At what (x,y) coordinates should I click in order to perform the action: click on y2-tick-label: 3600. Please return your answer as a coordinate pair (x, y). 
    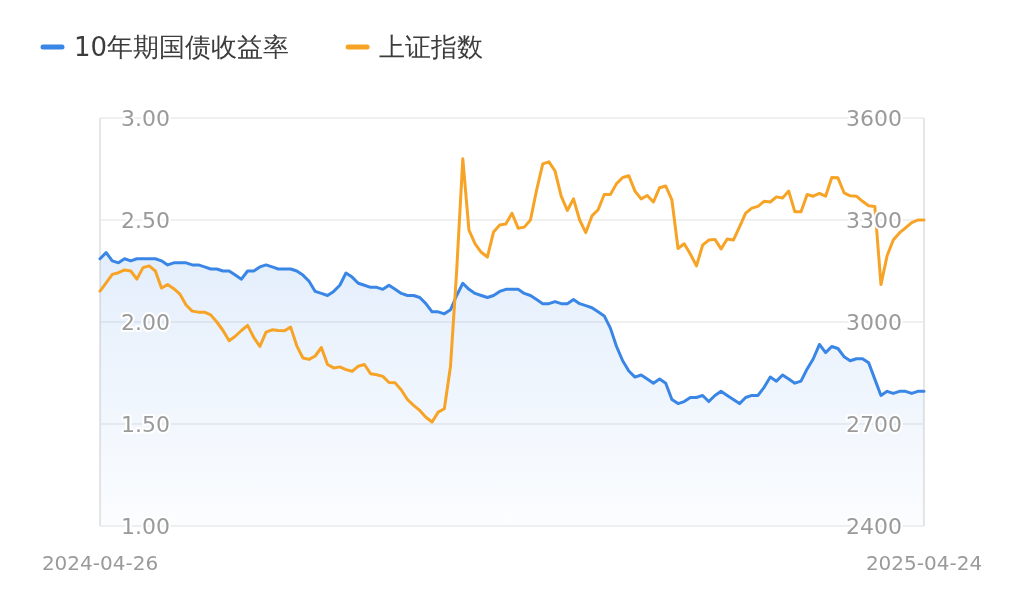
    Looking at the image, I should click on (874, 118).